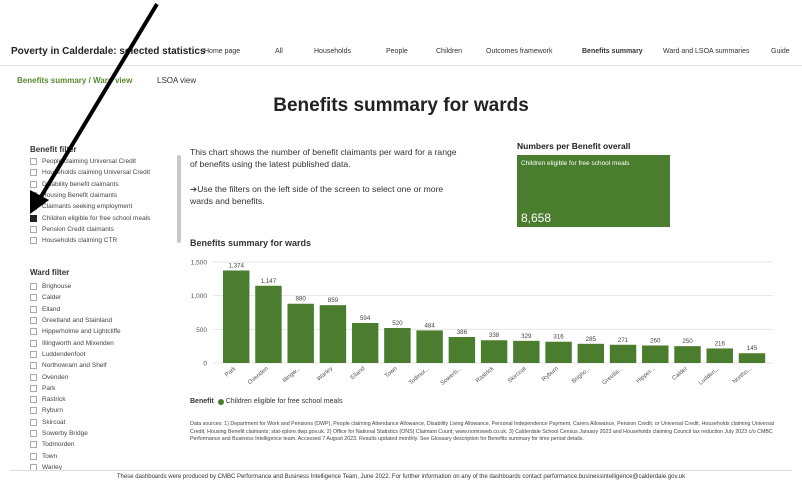 The height and width of the screenshot is (487, 802). What do you see at coordinates (75, 80) in the screenshot?
I see `subnav-ward-view: Benefits summary / Ward view` at bounding box center [75, 80].